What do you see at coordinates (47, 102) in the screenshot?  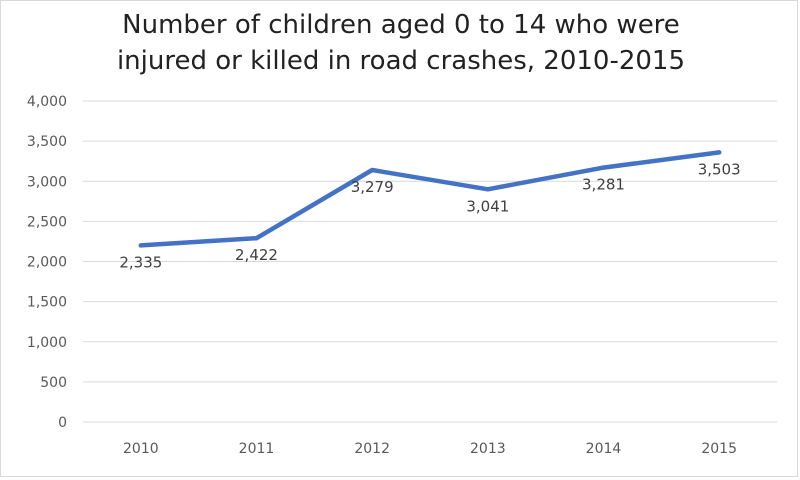 I see `y-tick-label: 4,000` at bounding box center [47, 102].